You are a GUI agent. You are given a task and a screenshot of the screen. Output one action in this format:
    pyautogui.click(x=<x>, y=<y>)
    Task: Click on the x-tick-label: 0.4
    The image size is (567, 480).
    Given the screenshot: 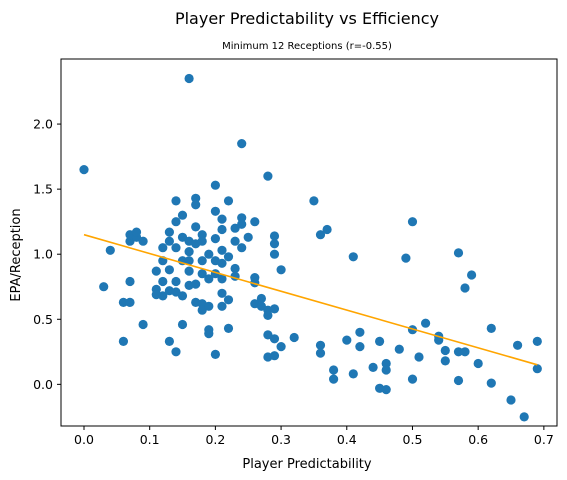 What is the action you would take?
    pyautogui.click(x=347, y=439)
    